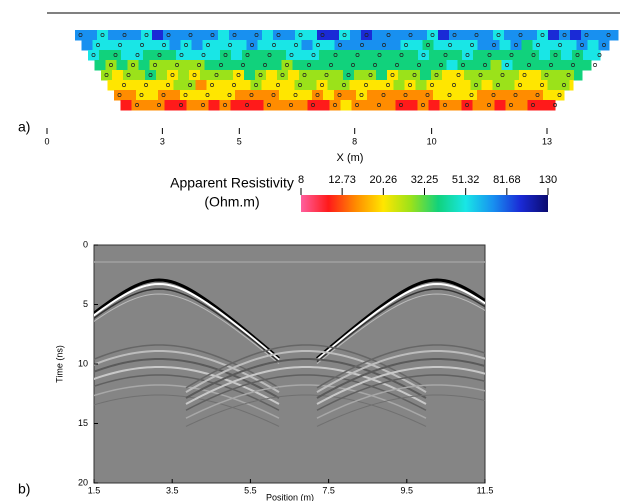 The height and width of the screenshot is (501, 630). Describe the element at coordinates (239, 141) in the screenshot. I see `x-tick-label: 5` at that location.